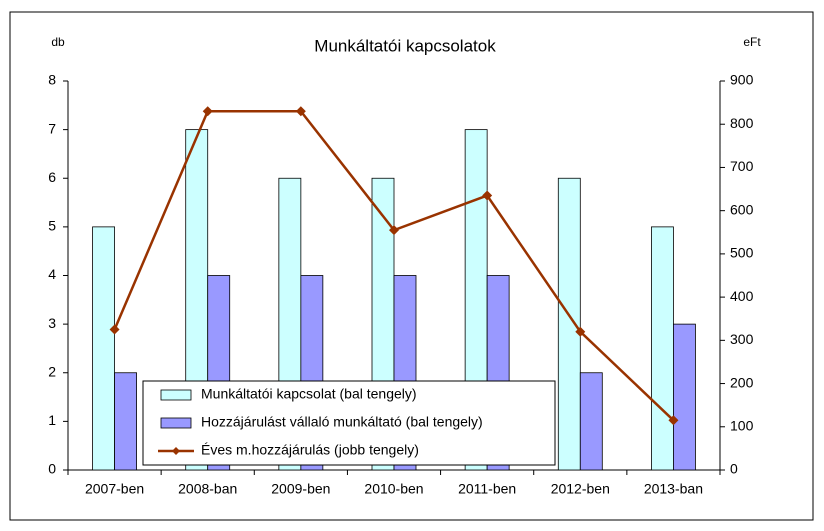  Describe the element at coordinates (52, 80) in the screenshot. I see `y-tick-label: 8` at that location.